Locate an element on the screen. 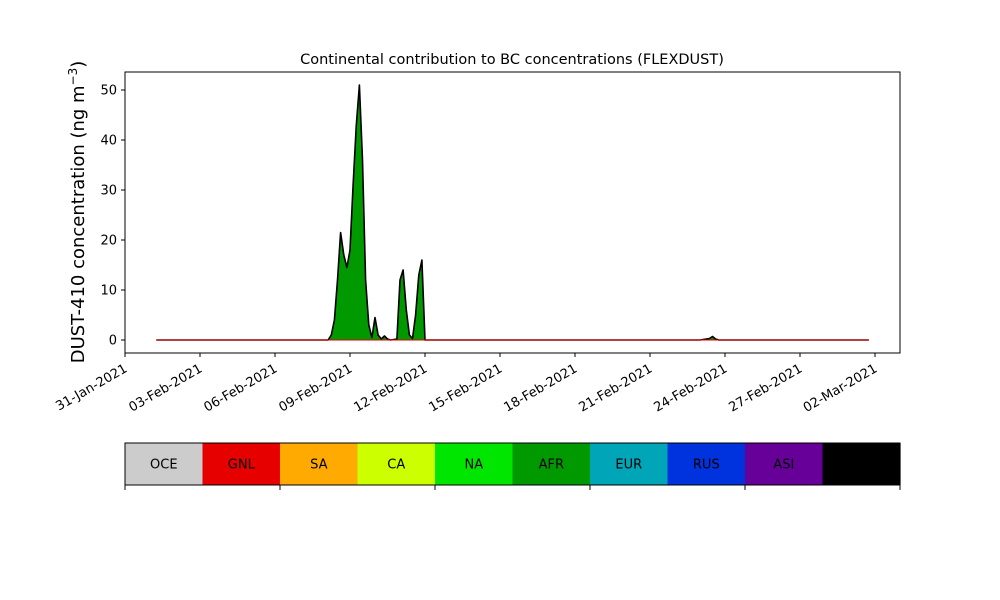  legend-label-aus: AUS is located at coordinates (861, 465).